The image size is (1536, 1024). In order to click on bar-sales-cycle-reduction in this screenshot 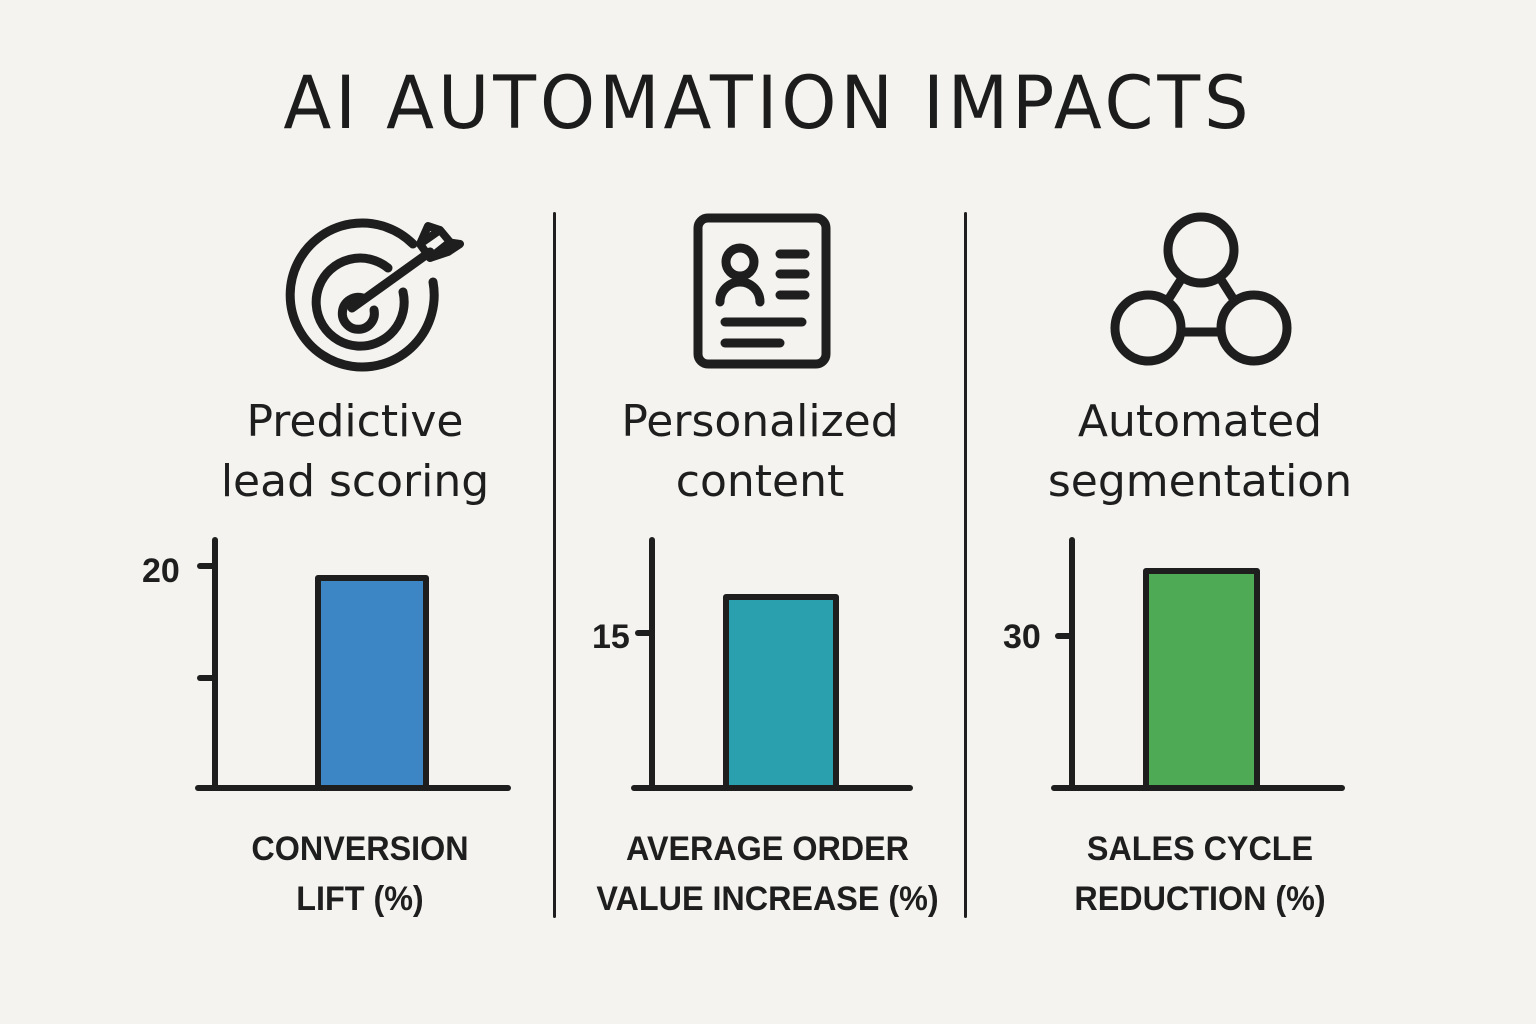, I will do `click(1201, 679)`.